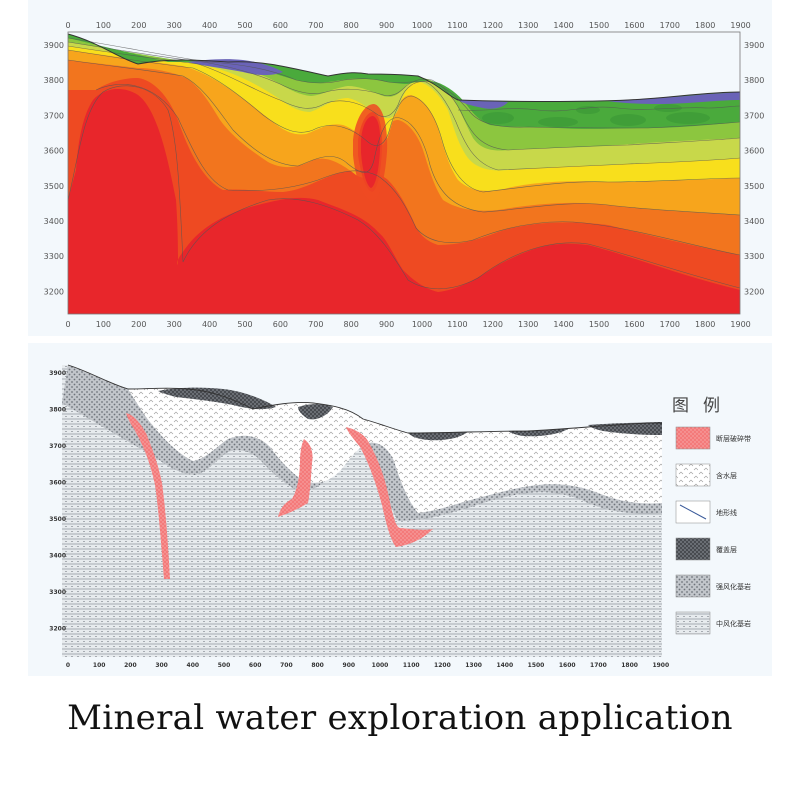 The height and width of the screenshot is (800, 800). What do you see at coordinates (740, 324) in the screenshot?
I see `x-tick-label-bottom: 1900` at bounding box center [740, 324].